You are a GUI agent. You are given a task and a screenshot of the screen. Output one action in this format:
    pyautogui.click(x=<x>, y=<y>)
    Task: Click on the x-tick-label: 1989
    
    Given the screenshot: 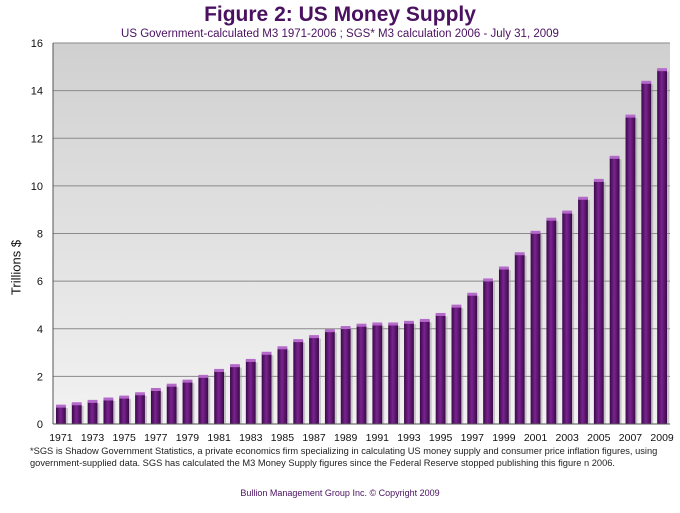 What is the action you would take?
    pyautogui.click(x=346, y=438)
    